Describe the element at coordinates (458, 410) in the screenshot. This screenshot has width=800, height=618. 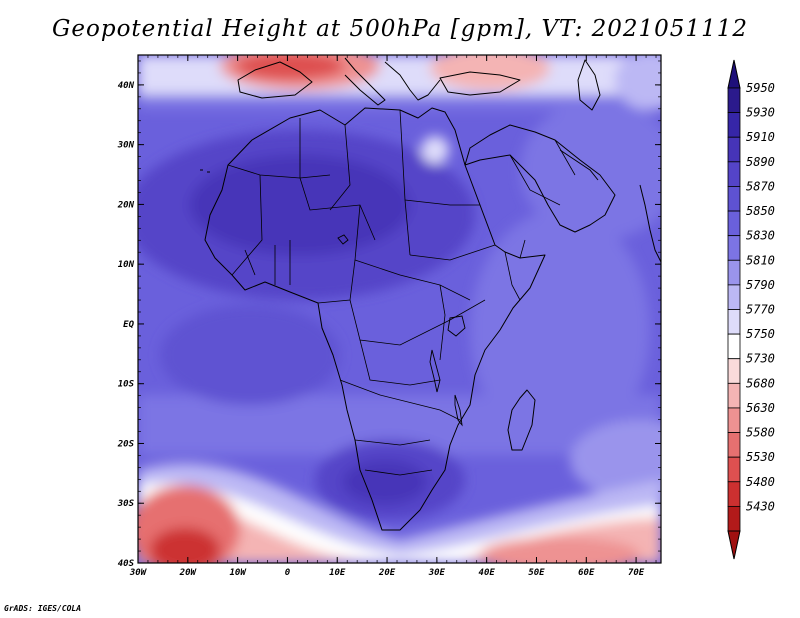
I see `lake-malawi` at that location.